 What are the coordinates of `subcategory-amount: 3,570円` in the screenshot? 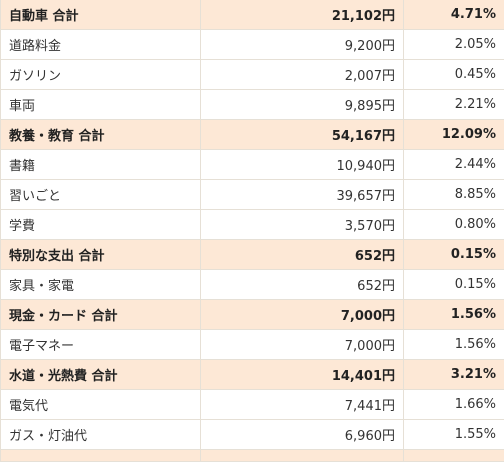 It's located at (302, 224).